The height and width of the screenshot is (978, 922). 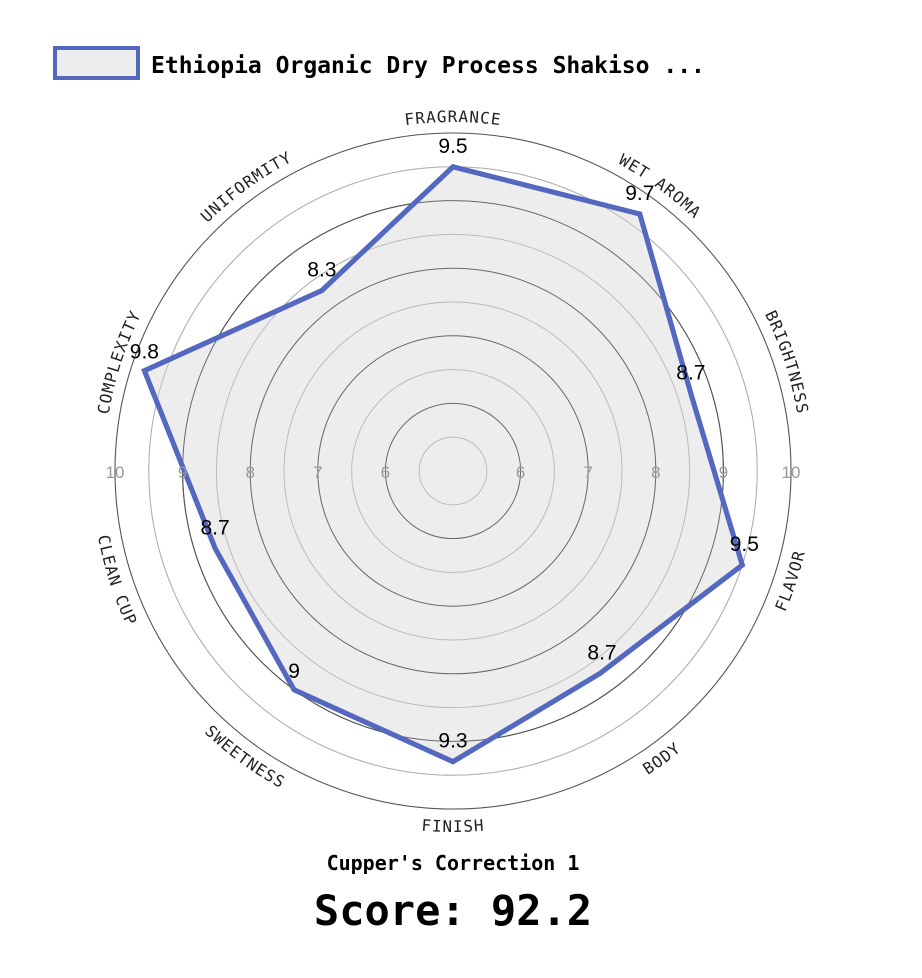 I want to click on cuppers-correction: Cupper's Correction 1, so click(x=453, y=863).